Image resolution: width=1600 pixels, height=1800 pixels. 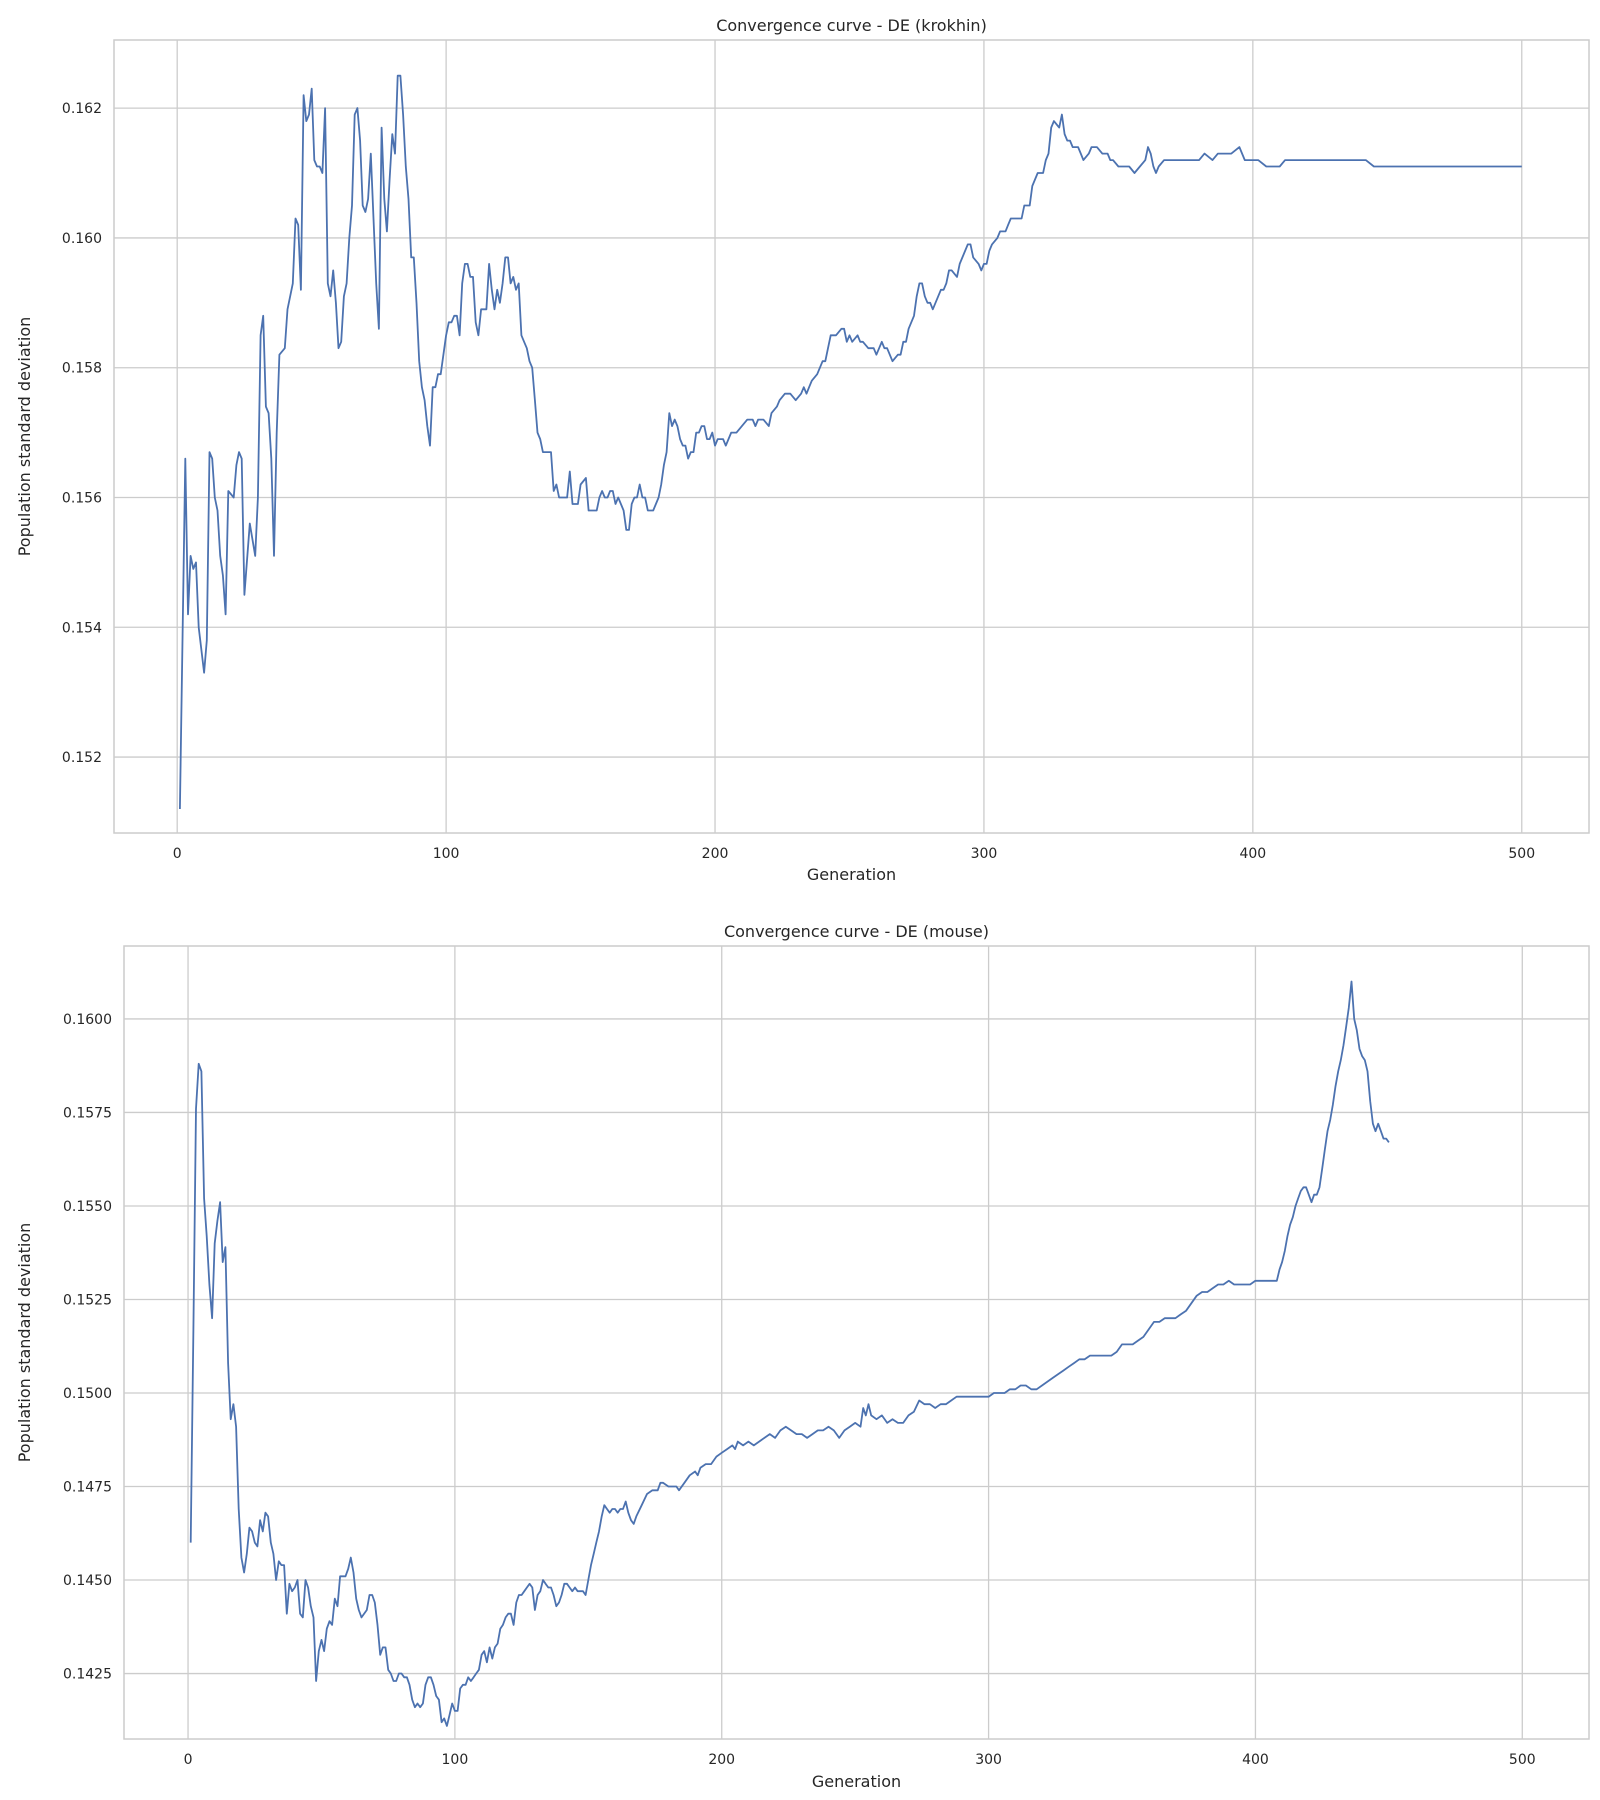 I want to click on y-tick-label: 0.1525, so click(x=87, y=1300).